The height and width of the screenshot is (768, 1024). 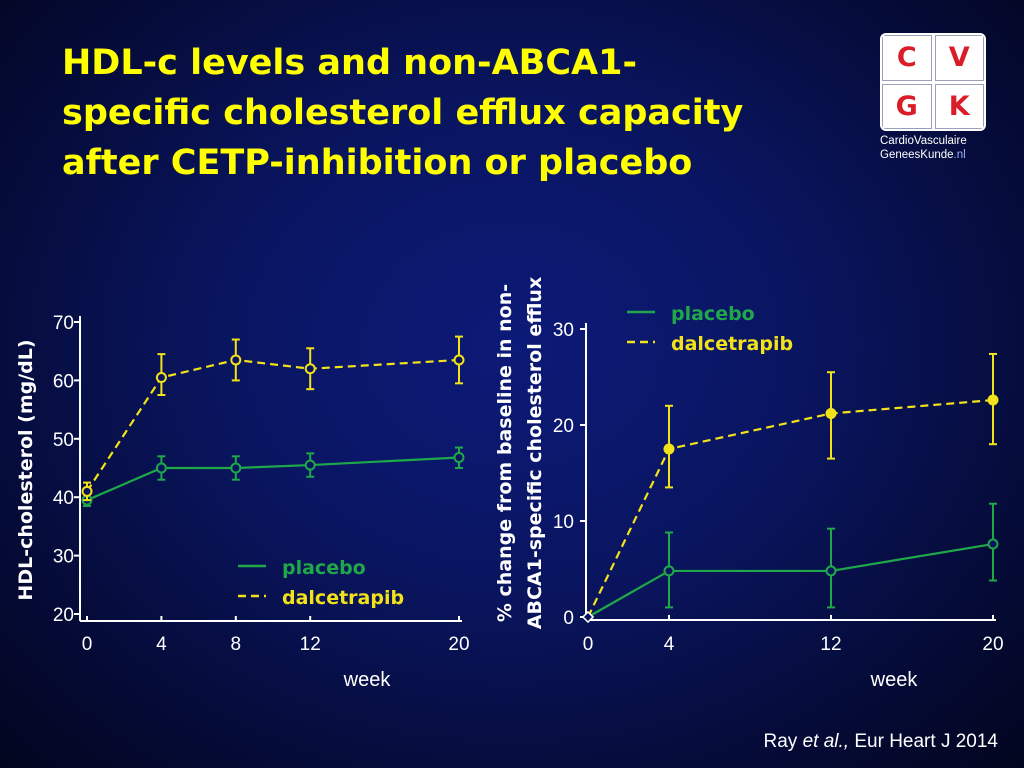 I want to click on y-tick-label: 10, so click(x=563, y=522).